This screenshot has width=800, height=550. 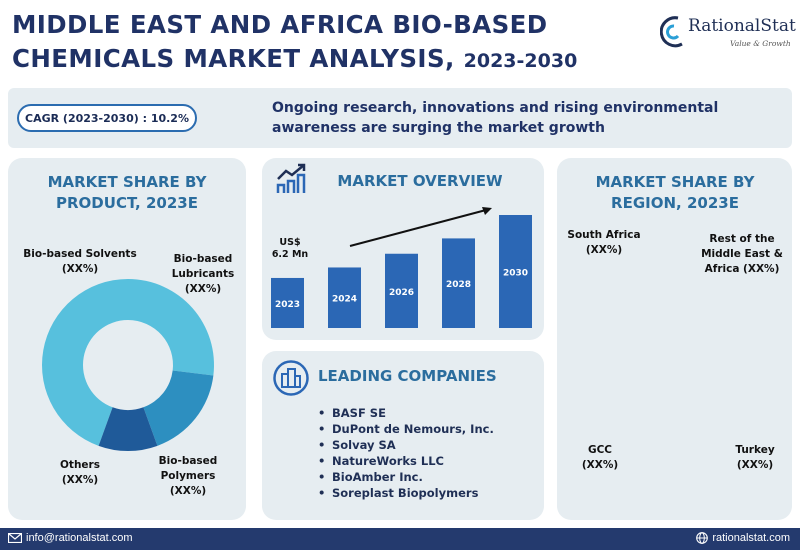 I want to click on label-turkey: Turkey (XX%), so click(x=755, y=457).